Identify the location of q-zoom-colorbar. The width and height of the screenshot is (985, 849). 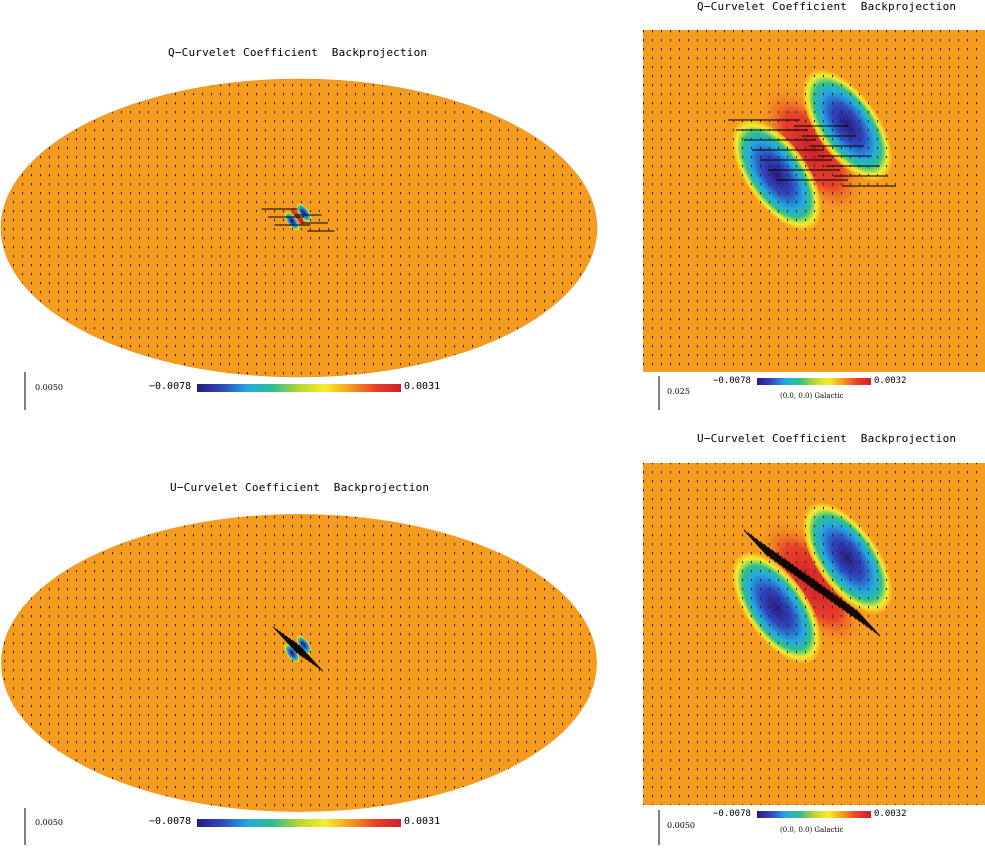
(814, 381).